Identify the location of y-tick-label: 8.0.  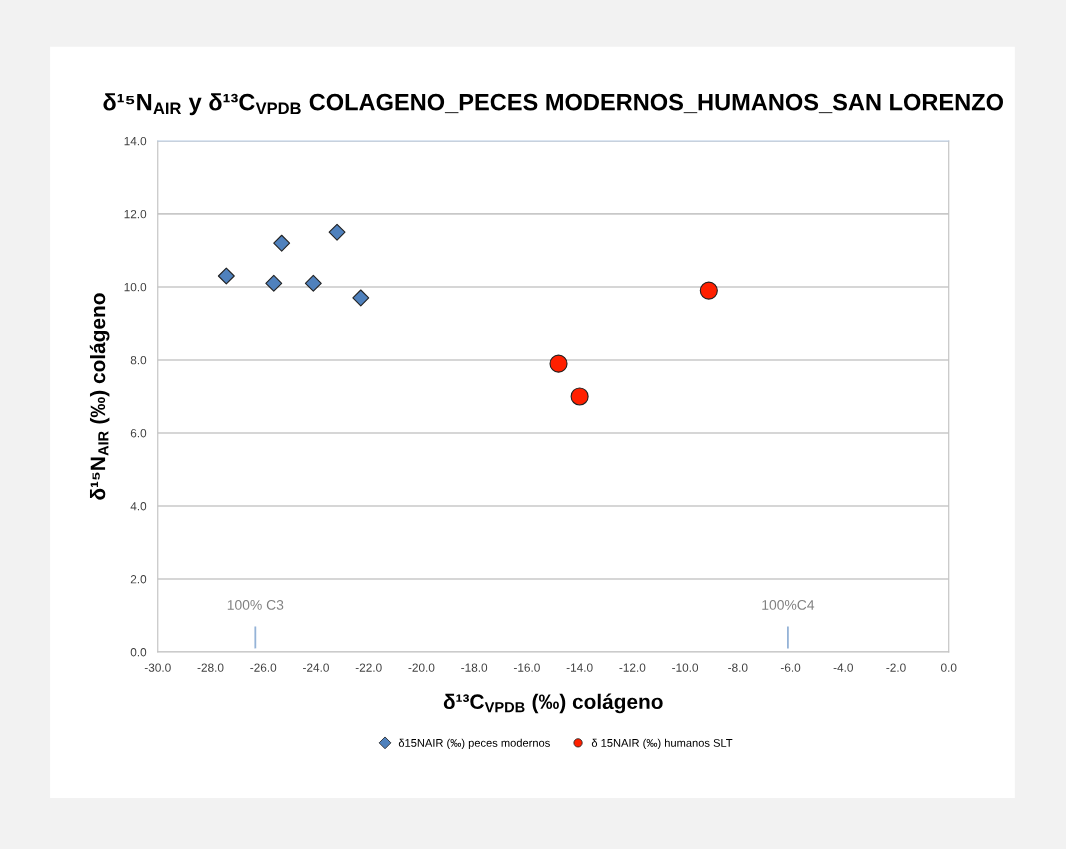
(138, 360).